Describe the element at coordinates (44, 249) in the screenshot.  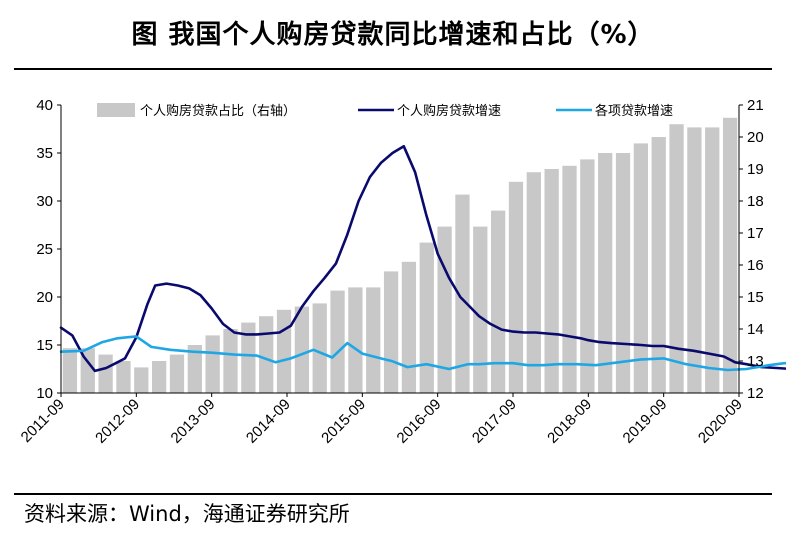
I see `y-left-tick-label: 25` at that location.